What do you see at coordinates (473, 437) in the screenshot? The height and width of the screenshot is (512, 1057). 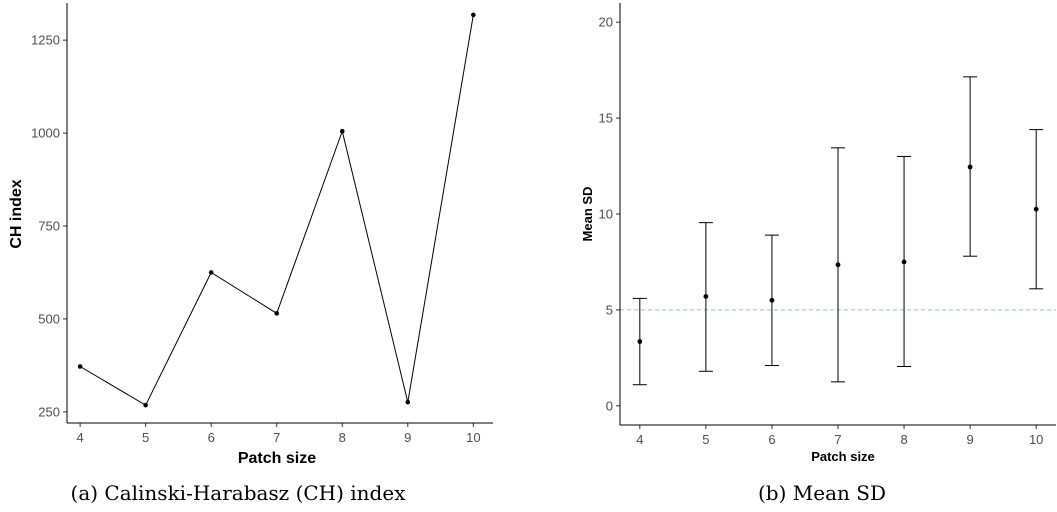 I see `ch-x-tick-label: 10` at bounding box center [473, 437].